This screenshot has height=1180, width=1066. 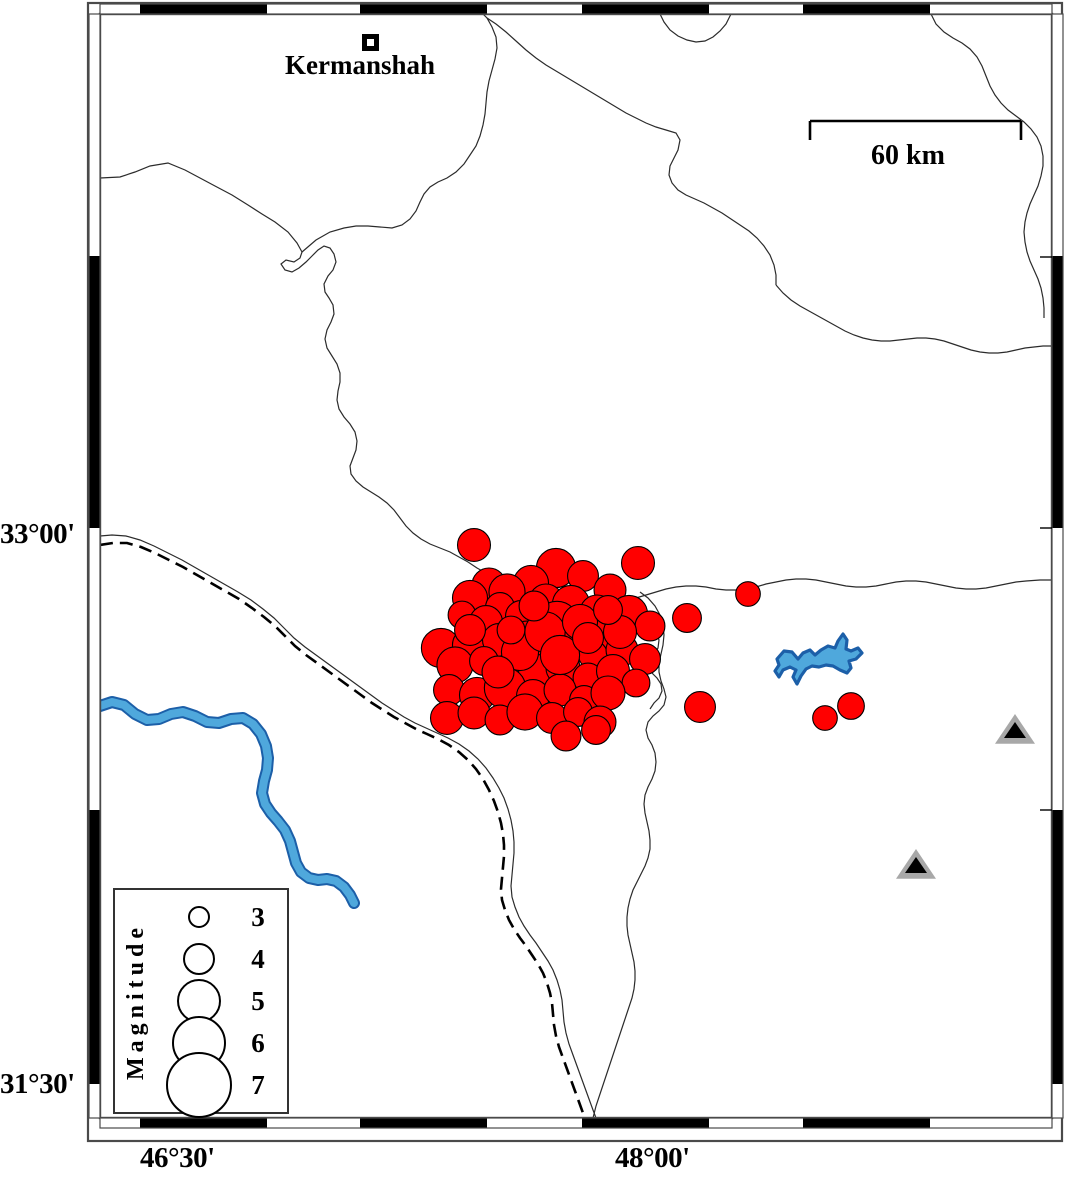 What do you see at coordinates (230, 802) in the screenshot?
I see `river-feature` at bounding box center [230, 802].